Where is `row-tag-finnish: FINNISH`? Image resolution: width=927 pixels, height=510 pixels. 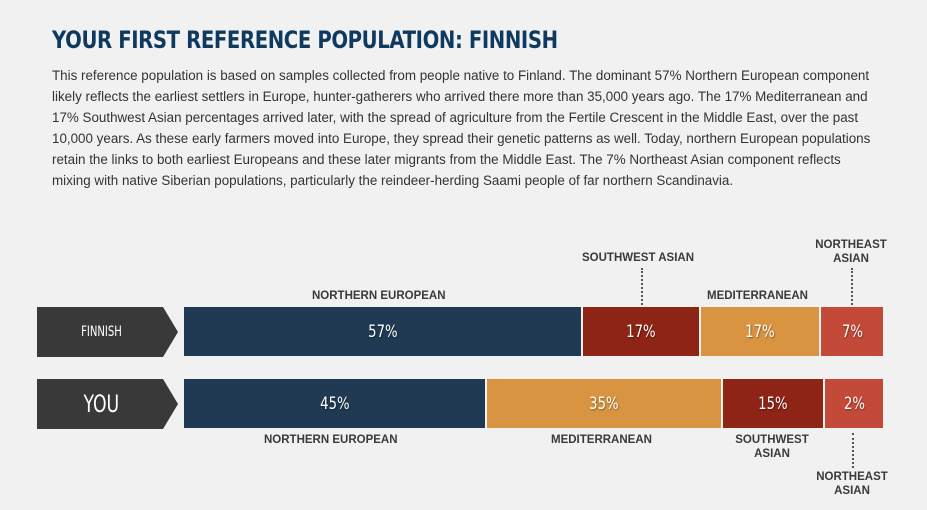 row-tag-finnish: FINNISH is located at coordinates (107, 332).